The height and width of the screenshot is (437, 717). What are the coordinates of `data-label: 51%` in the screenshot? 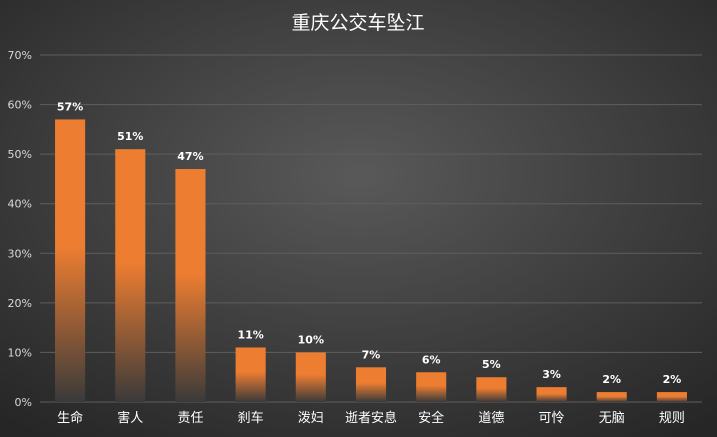 It's located at (130, 136).